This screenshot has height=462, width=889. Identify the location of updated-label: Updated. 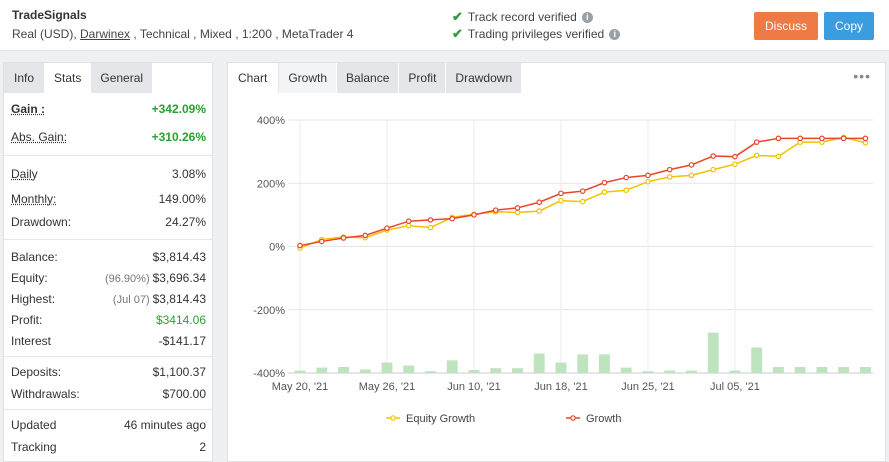
(34, 425).